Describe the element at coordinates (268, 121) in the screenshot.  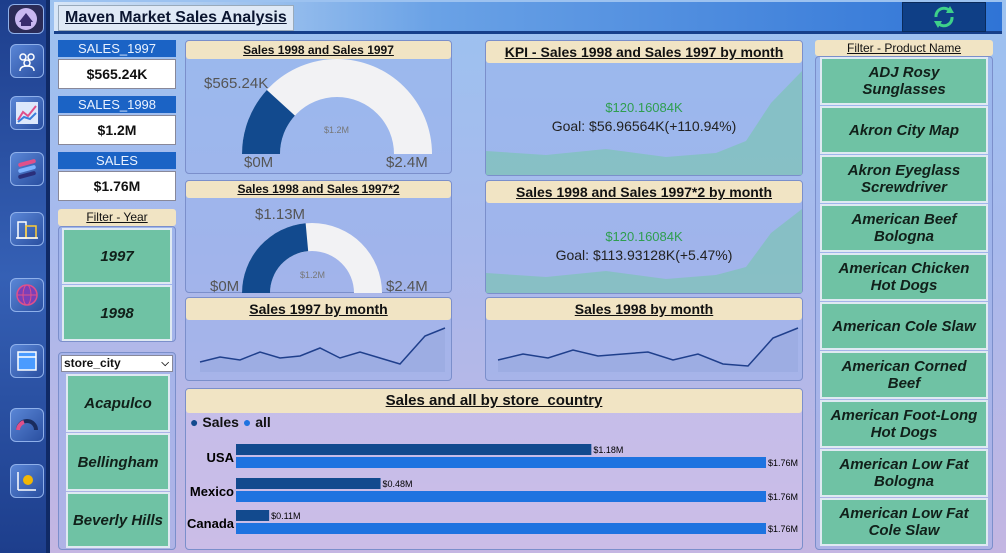
I see `gauge1-fill` at that location.